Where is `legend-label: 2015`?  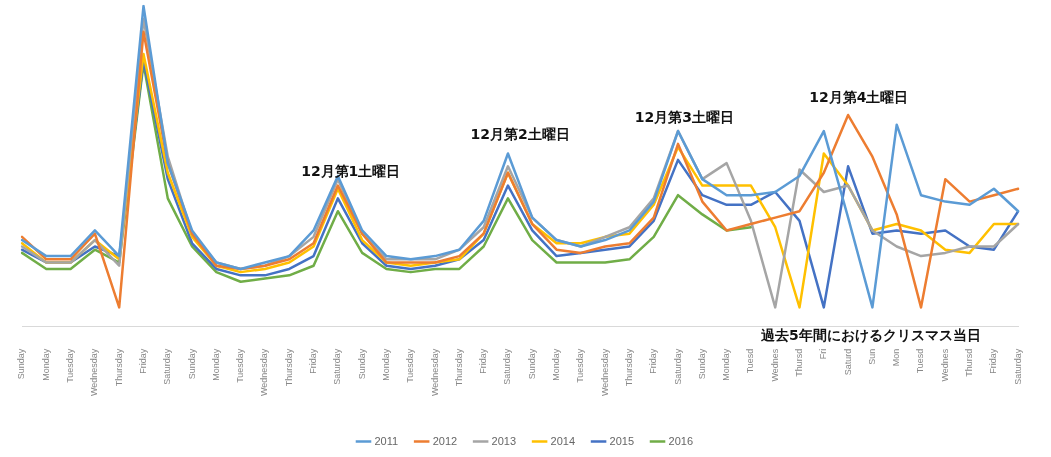 legend-label: 2015 is located at coordinates (622, 440).